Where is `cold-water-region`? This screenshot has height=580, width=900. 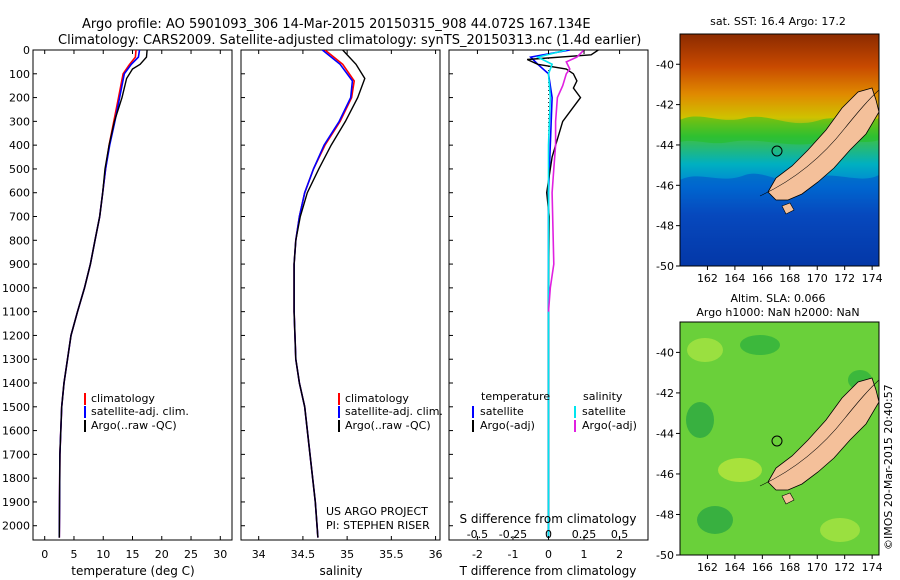 cold-water-region is located at coordinates (779, 219).